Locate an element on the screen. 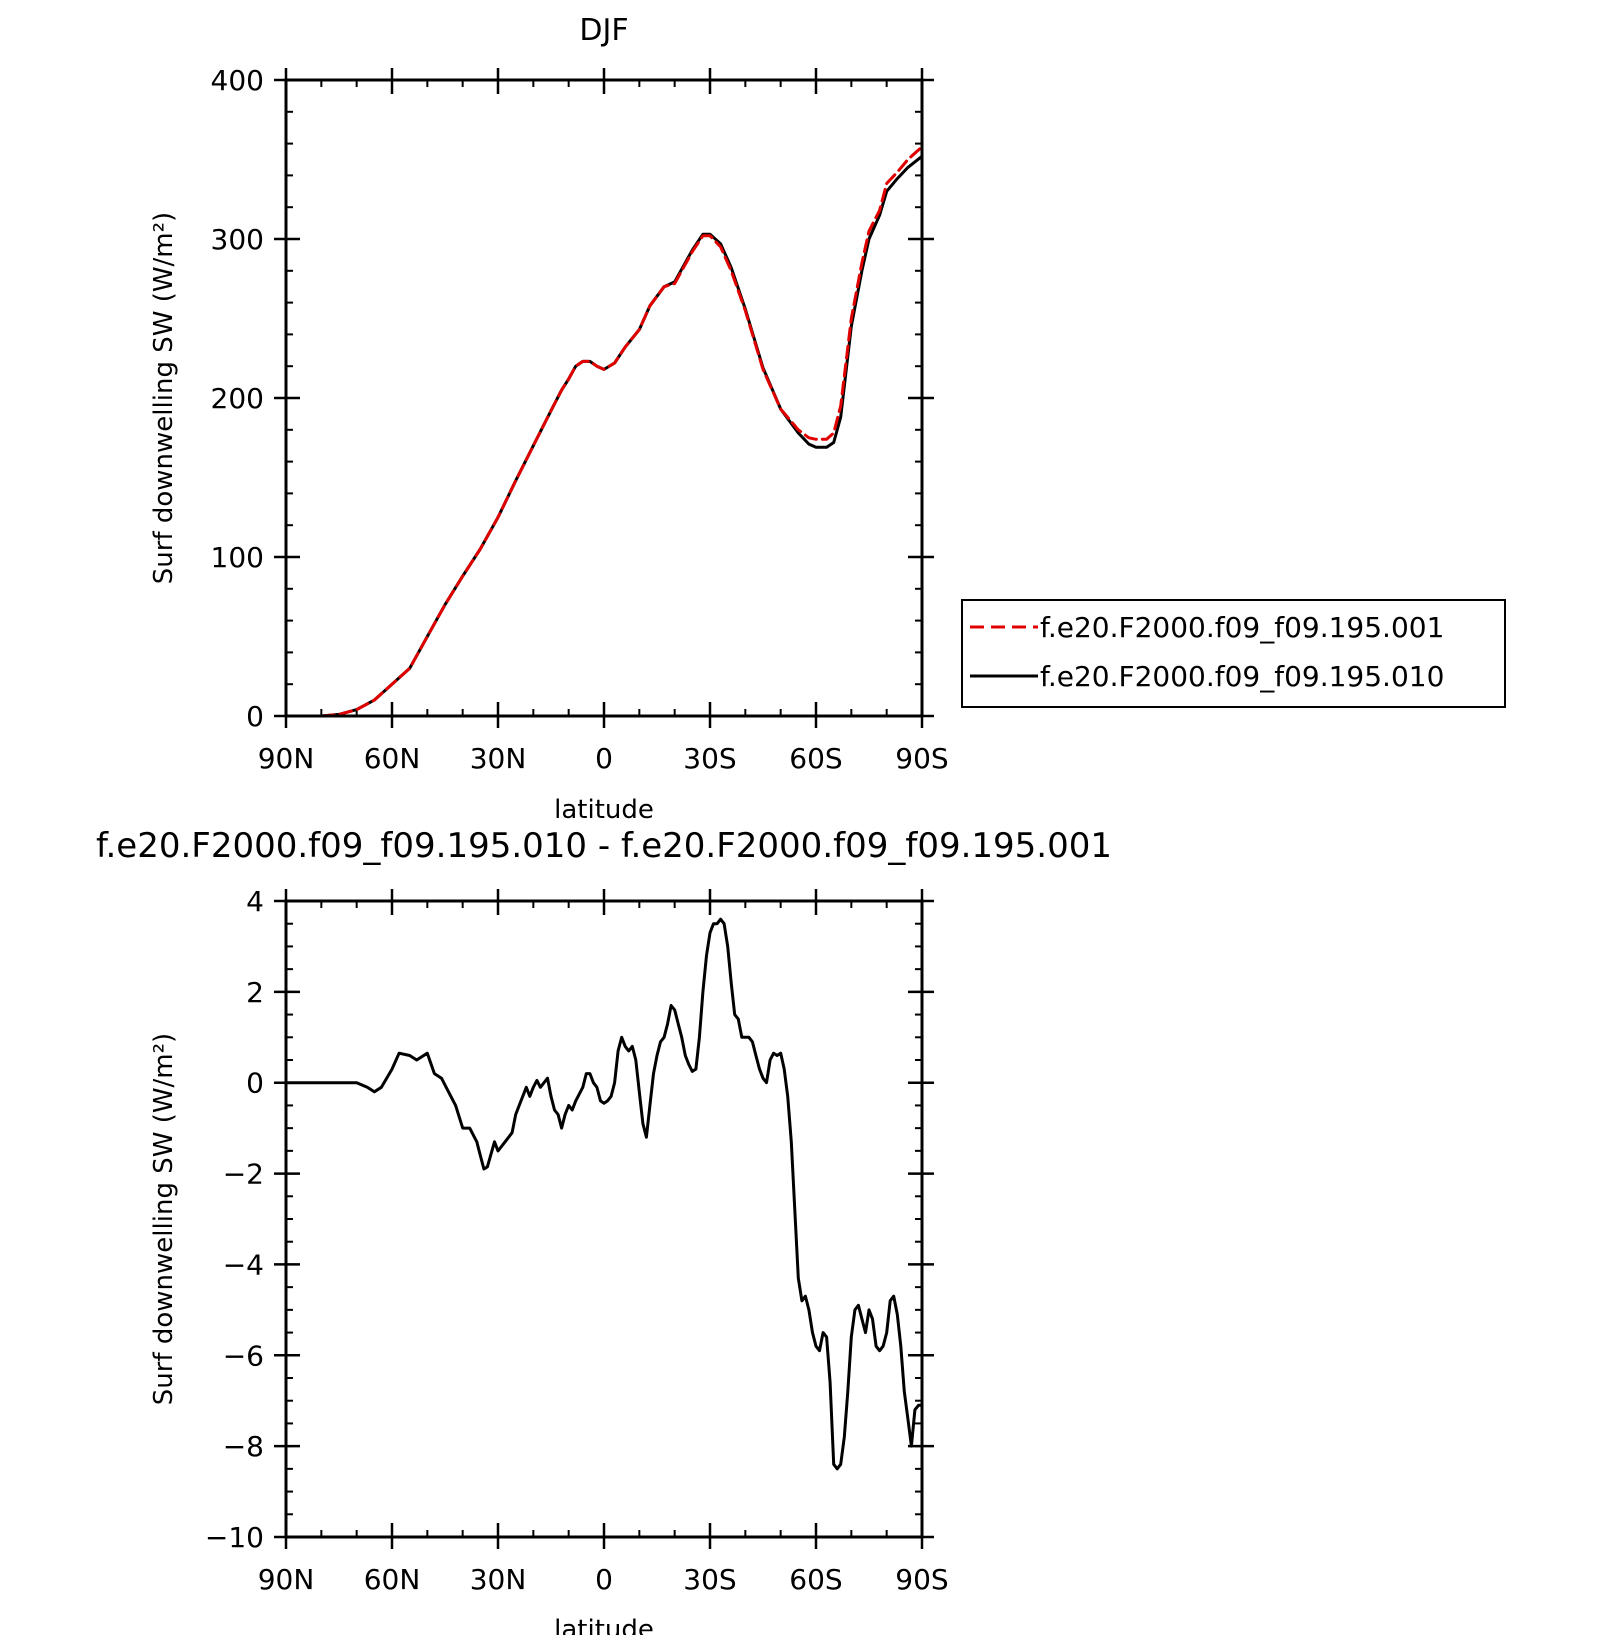 The height and width of the screenshot is (1635, 1599). chart-title: DJF is located at coordinates (603, 30).